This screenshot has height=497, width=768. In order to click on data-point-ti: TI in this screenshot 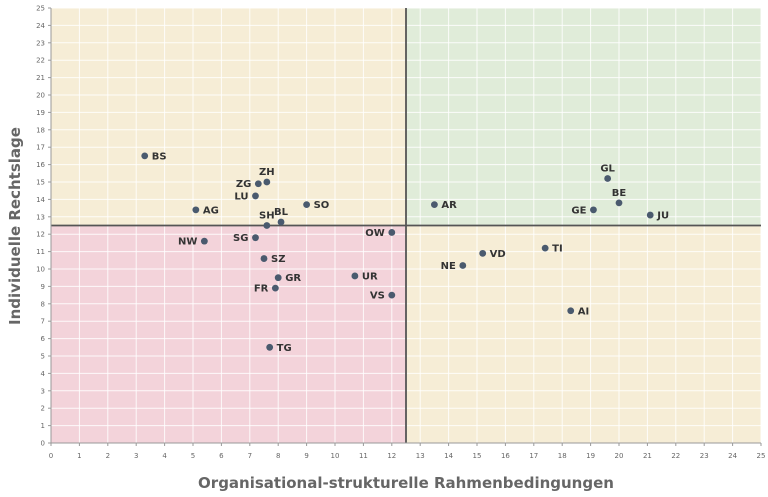, I will do `click(552, 249)`.